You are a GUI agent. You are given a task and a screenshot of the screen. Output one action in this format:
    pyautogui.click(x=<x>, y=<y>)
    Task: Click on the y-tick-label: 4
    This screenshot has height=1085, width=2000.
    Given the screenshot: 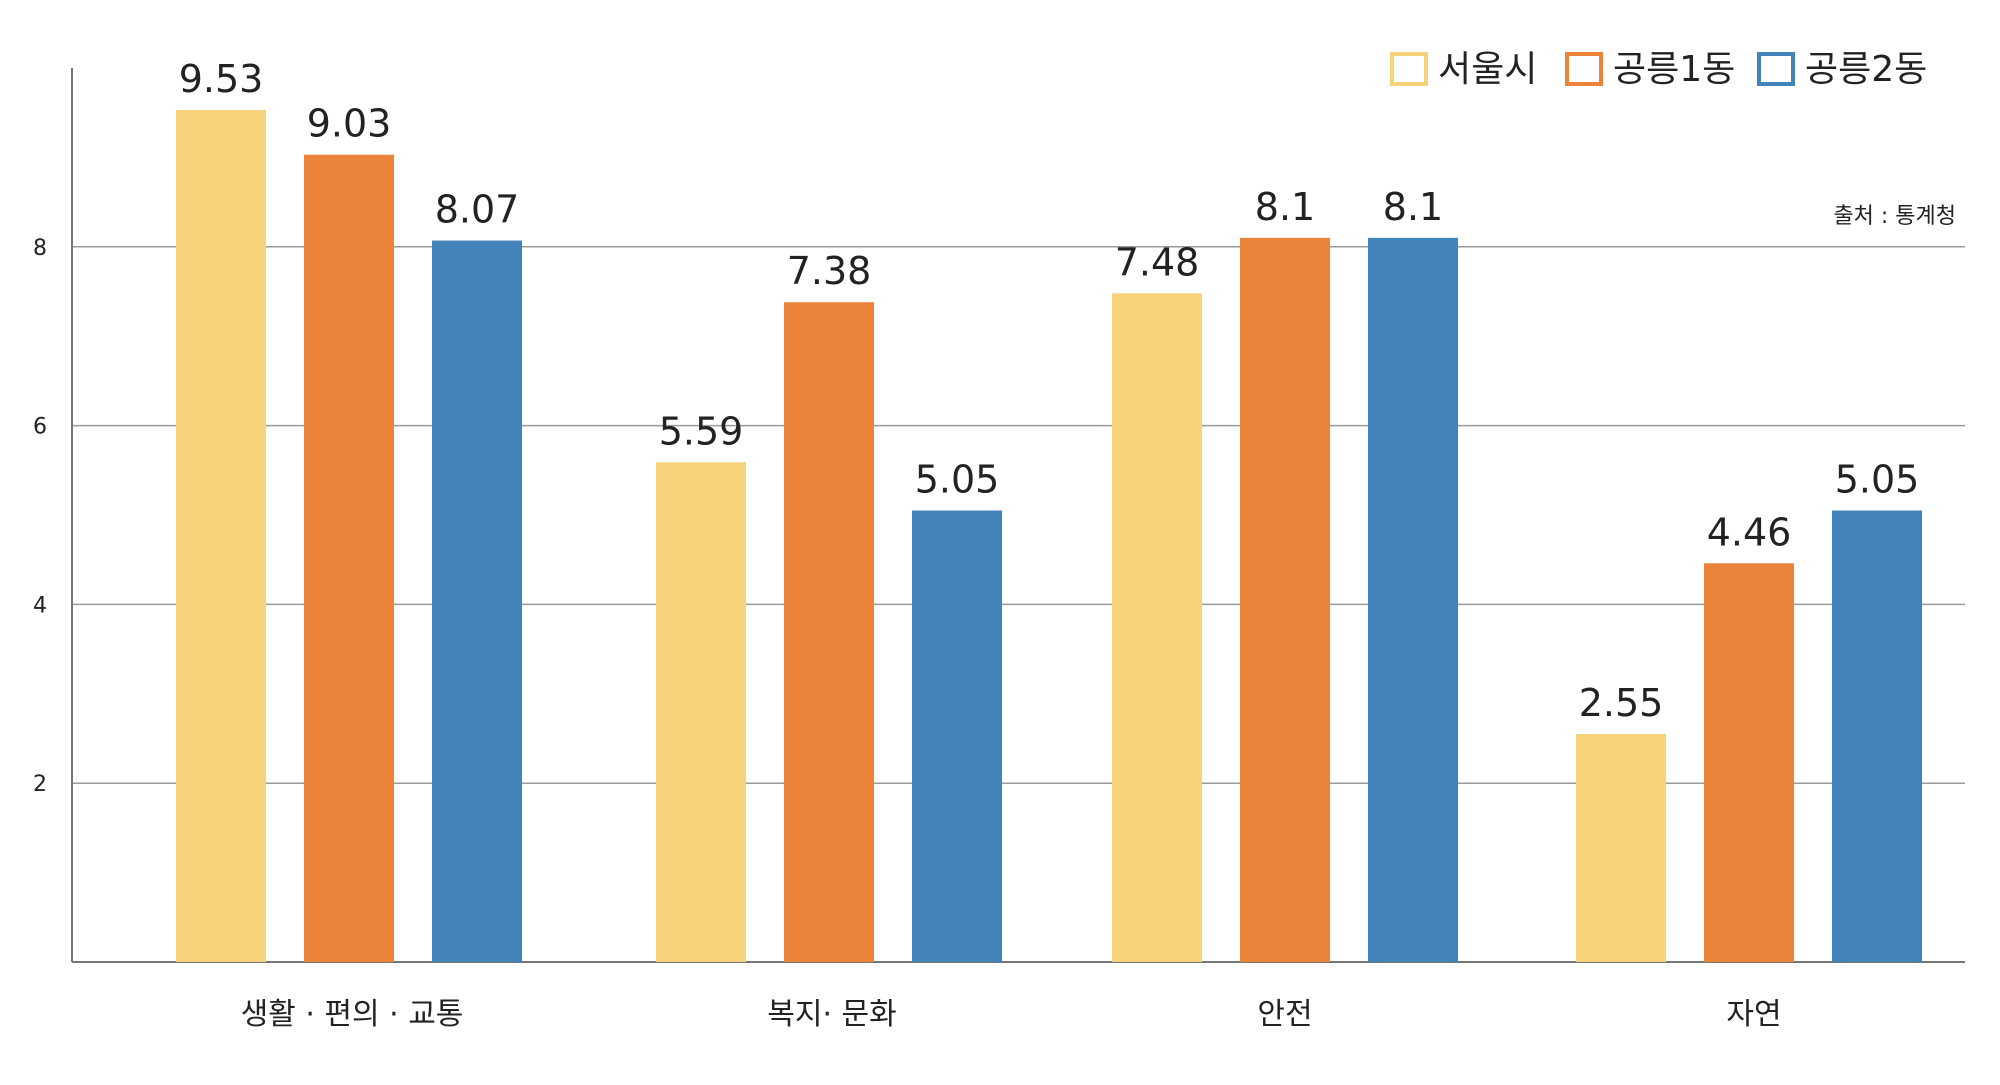 What is the action you would take?
    pyautogui.click(x=40, y=605)
    